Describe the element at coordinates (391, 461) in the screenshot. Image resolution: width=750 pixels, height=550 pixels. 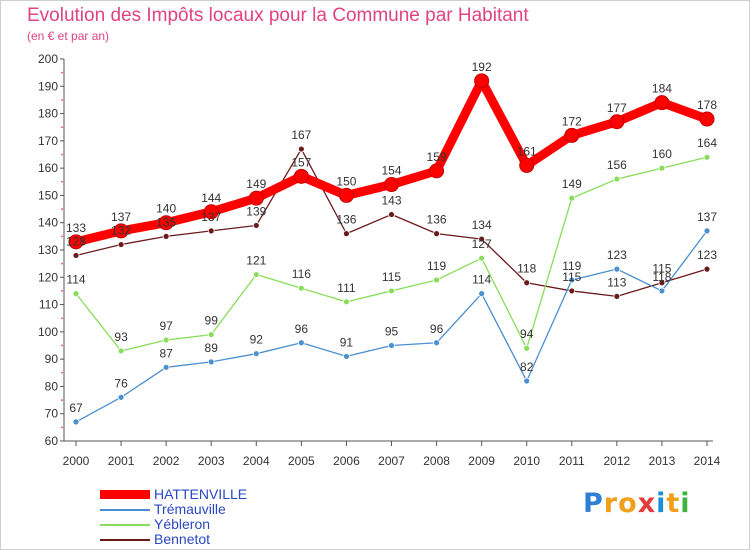
I see `x-tick-label: 2007` at that location.